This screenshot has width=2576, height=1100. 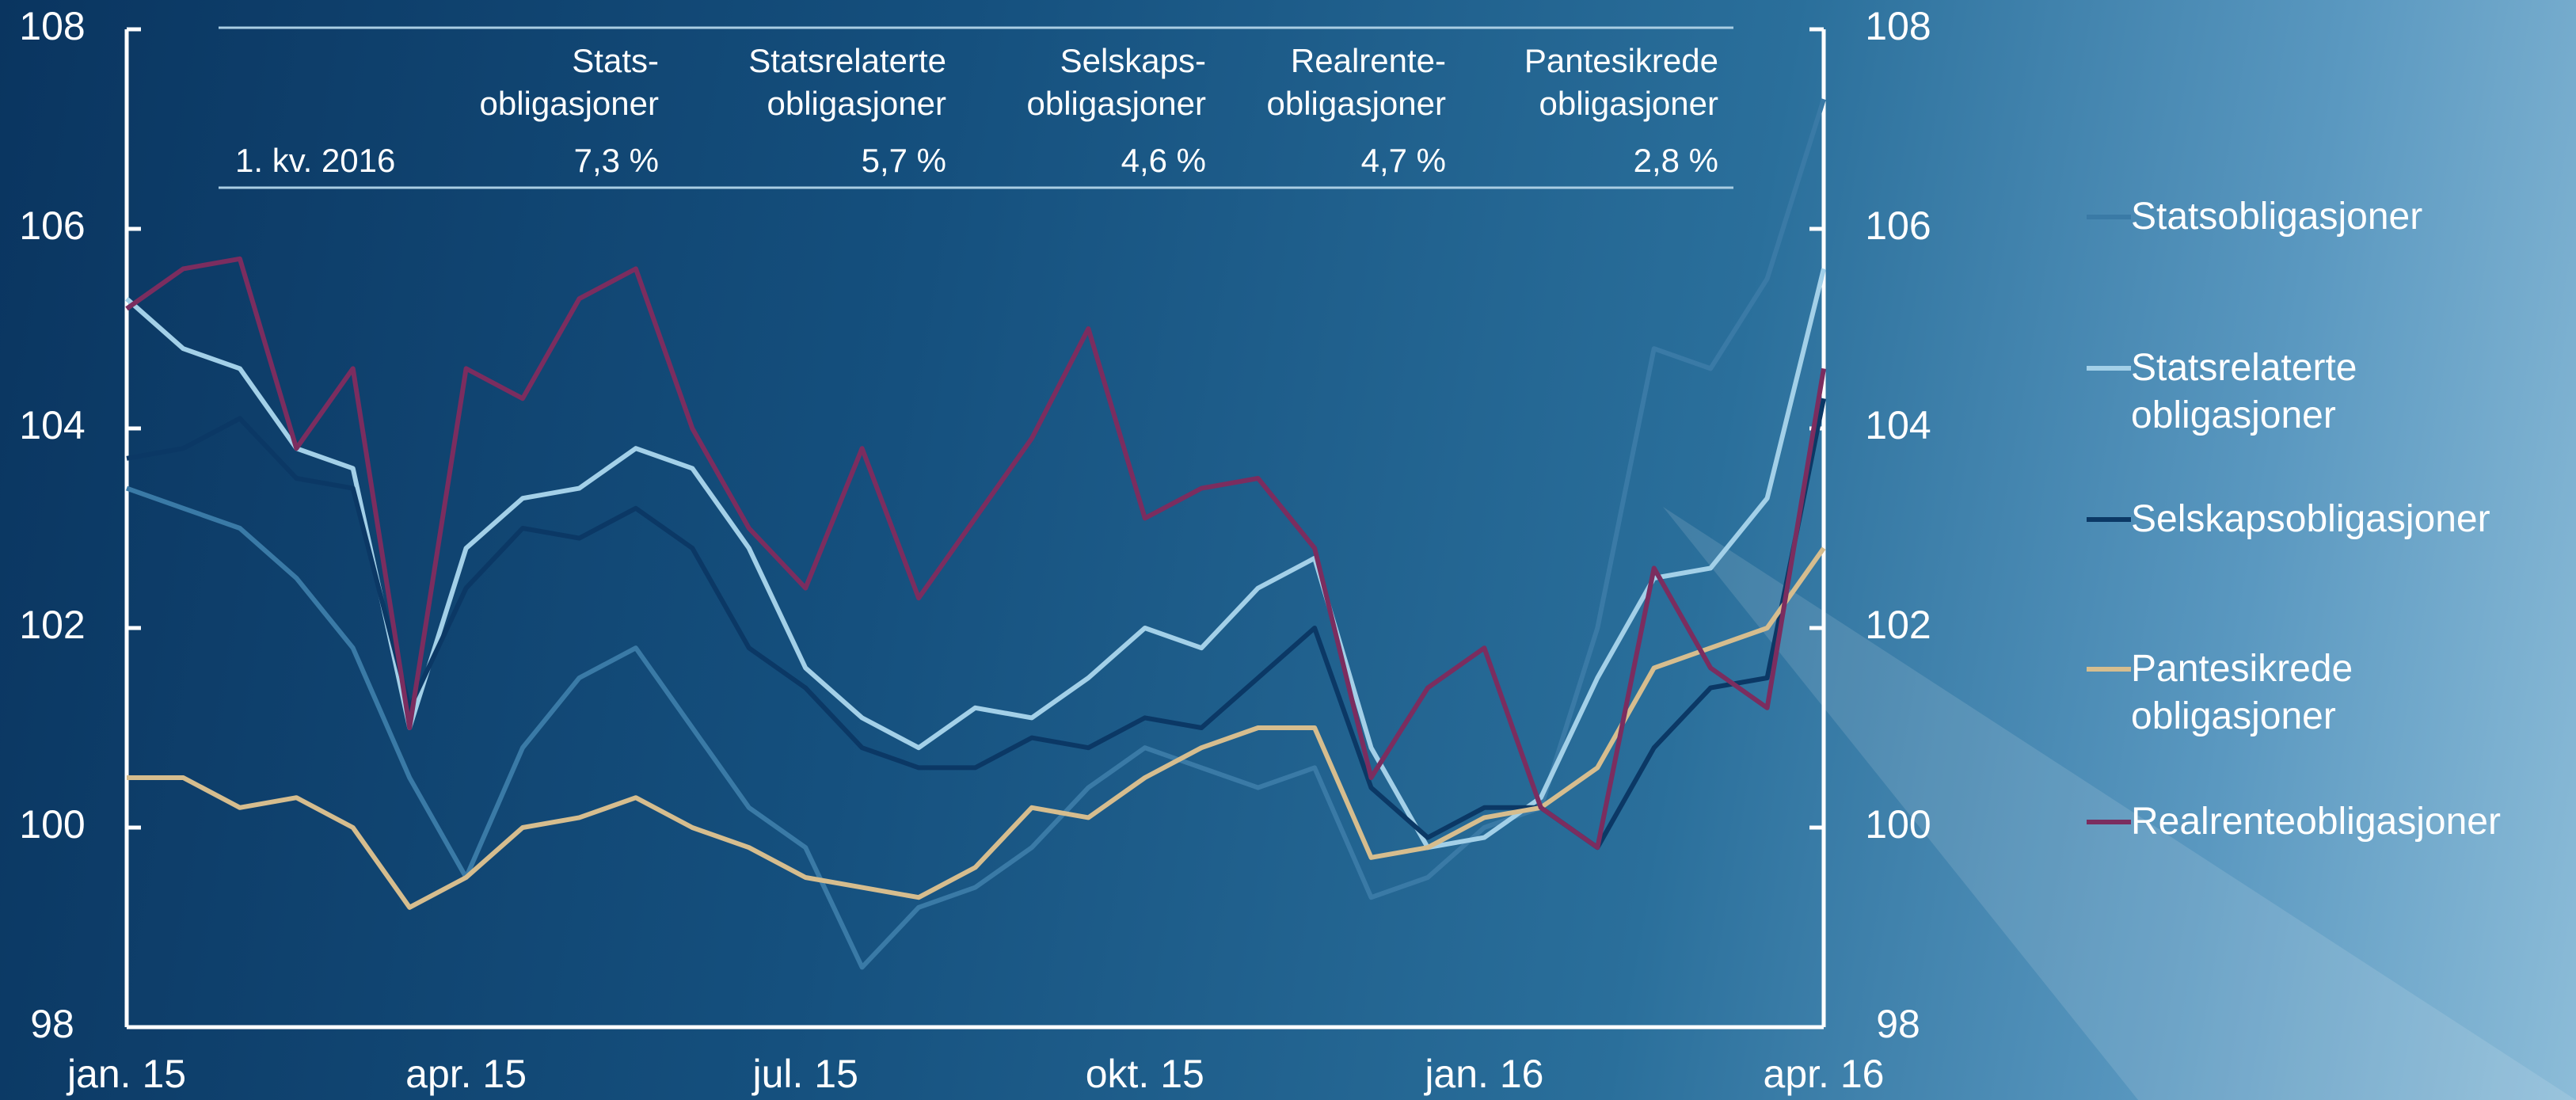 I want to click on x-tick-label: jan. 15, so click(x=126, y=1074).